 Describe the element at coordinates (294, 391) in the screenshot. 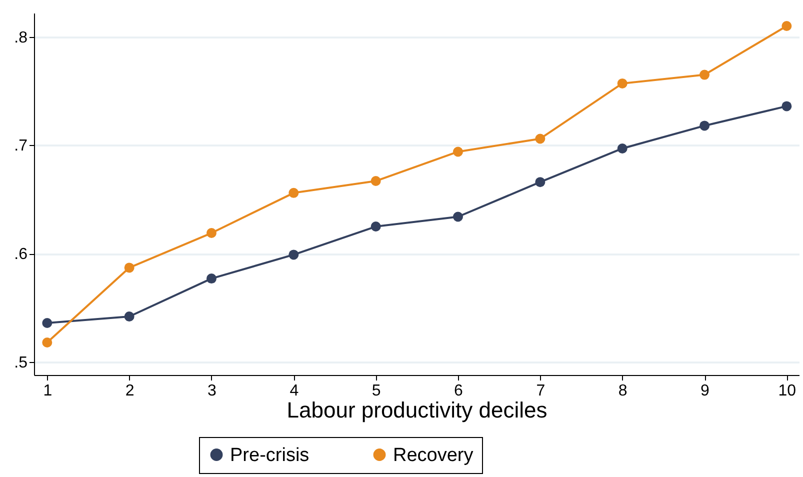

I see `x-tick-label: 4` at that location.